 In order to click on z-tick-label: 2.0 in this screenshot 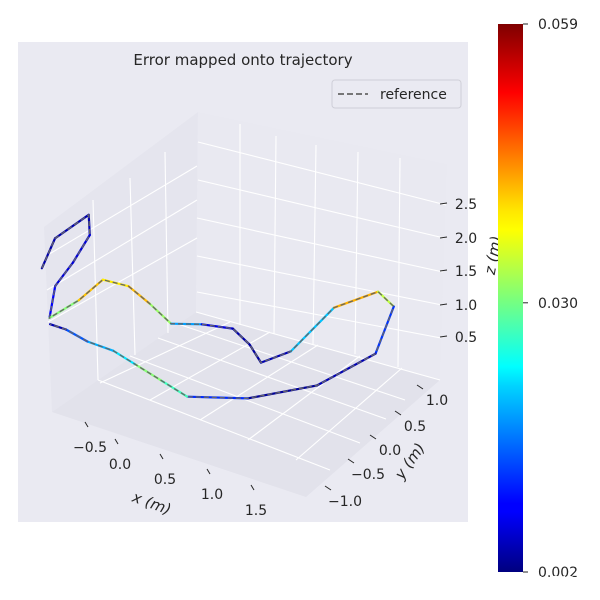, I will do `click(466, 239)`.